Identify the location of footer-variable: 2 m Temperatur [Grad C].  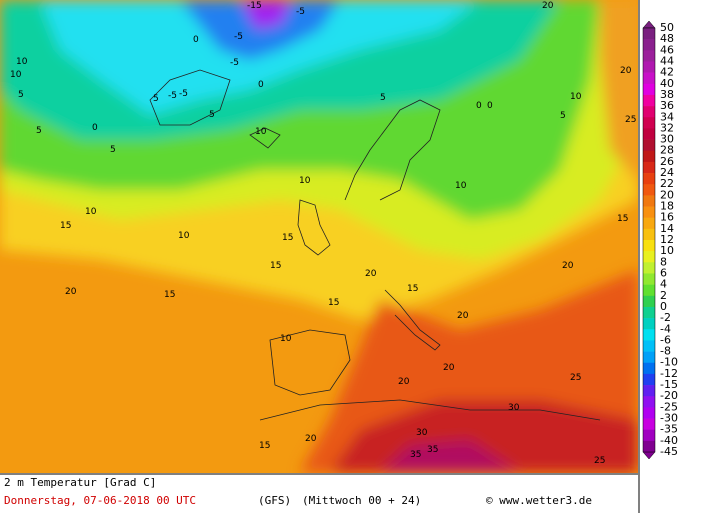
(80, 482).